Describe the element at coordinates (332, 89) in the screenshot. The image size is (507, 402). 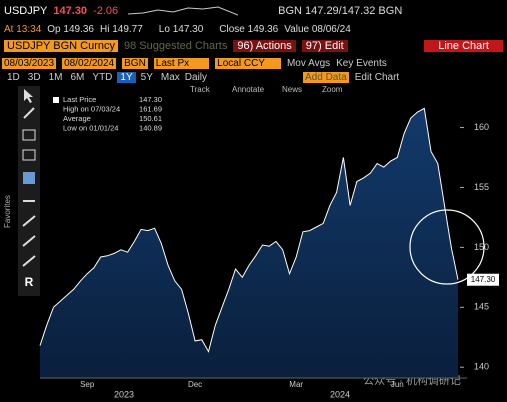
I see `chart-tool: Zoom` at that location.